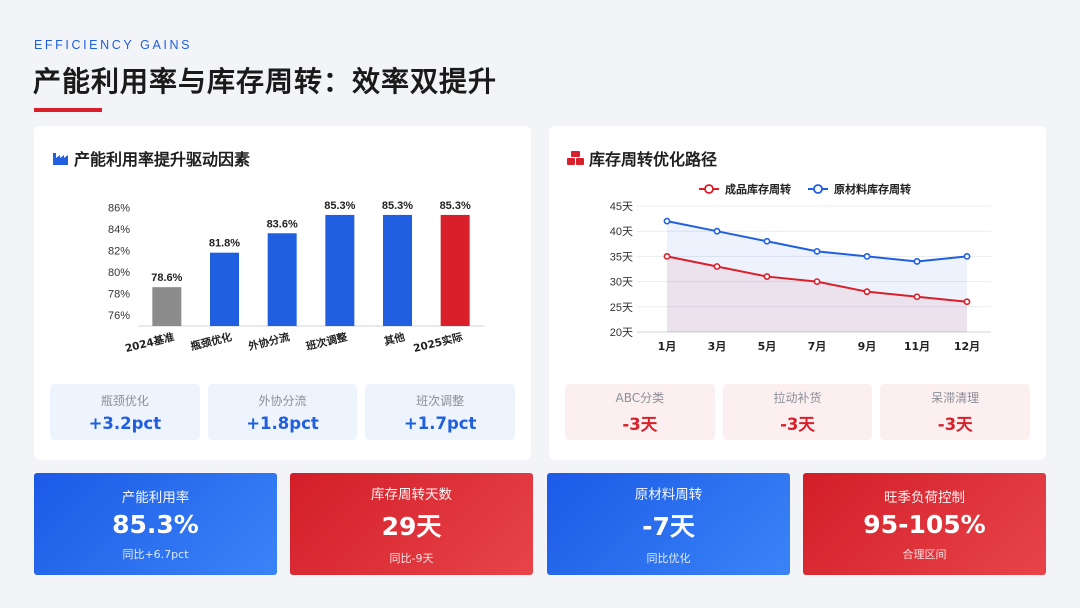 The width and height of the screenshot is (1080, 608). I want to click on x-tick-label: 9月, so click(867, 346).